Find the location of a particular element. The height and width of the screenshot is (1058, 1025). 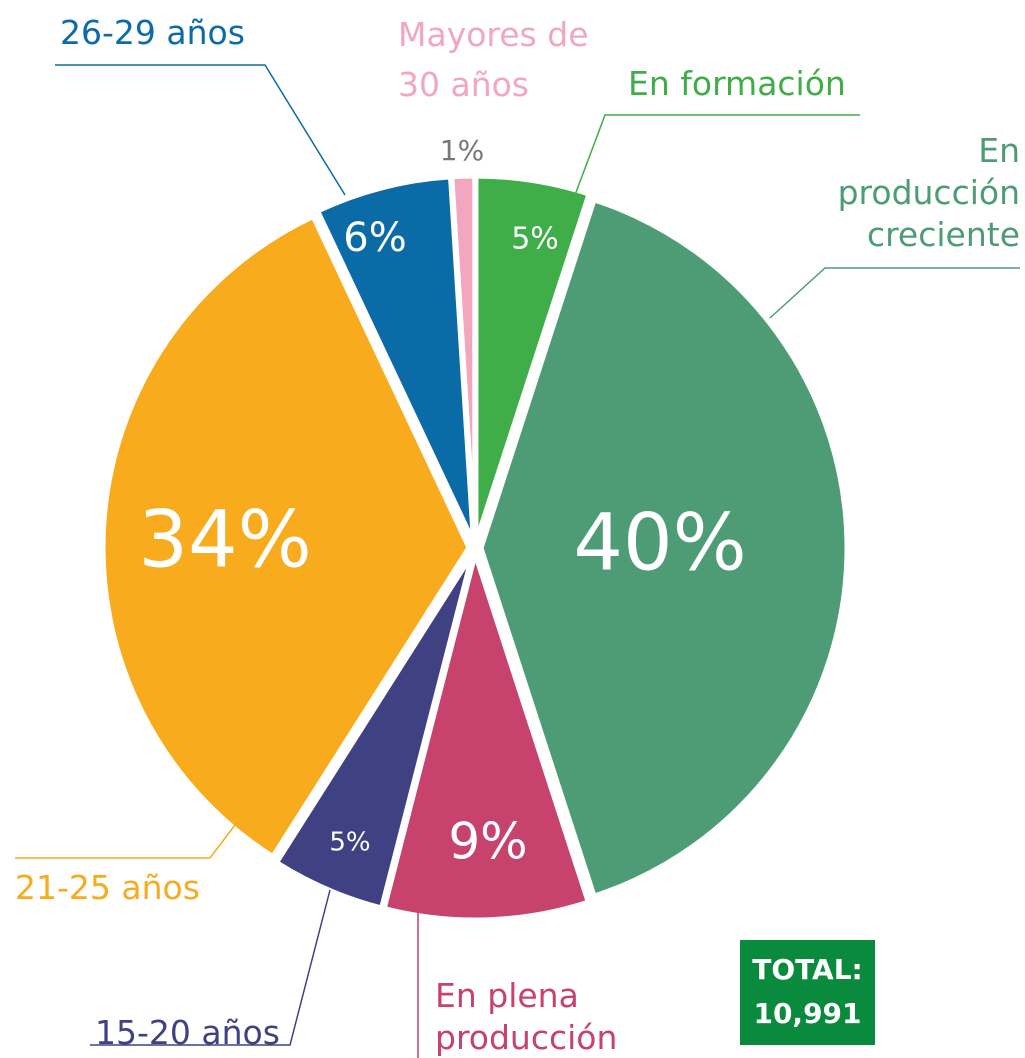

slice-label: En formación is located at coordinates (737, 83).